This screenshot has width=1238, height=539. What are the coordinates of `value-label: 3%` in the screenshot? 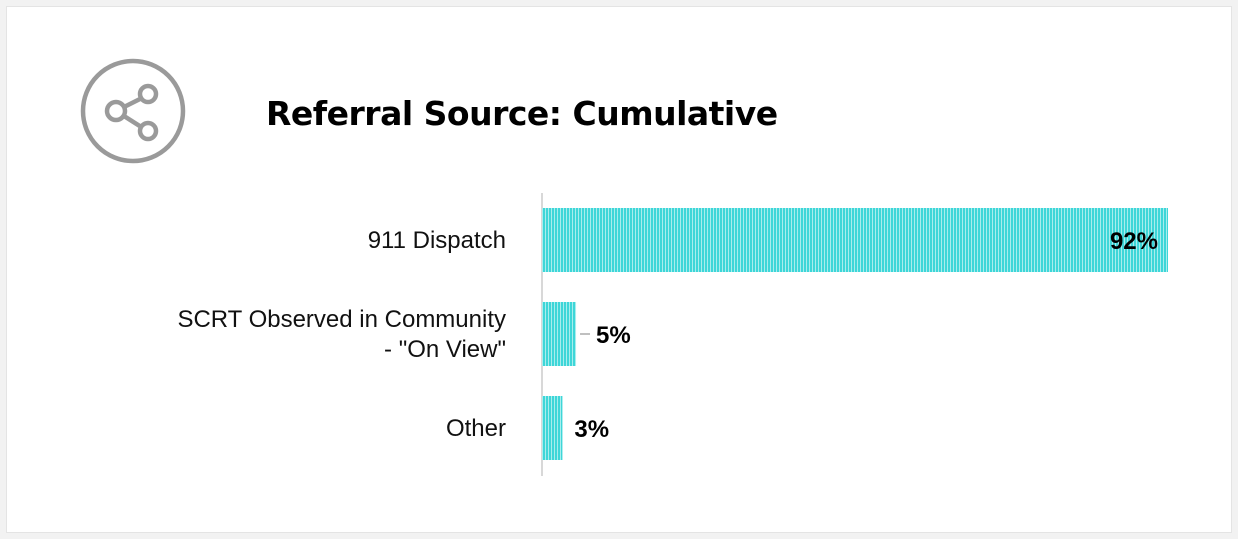 It's located at (591, 429).